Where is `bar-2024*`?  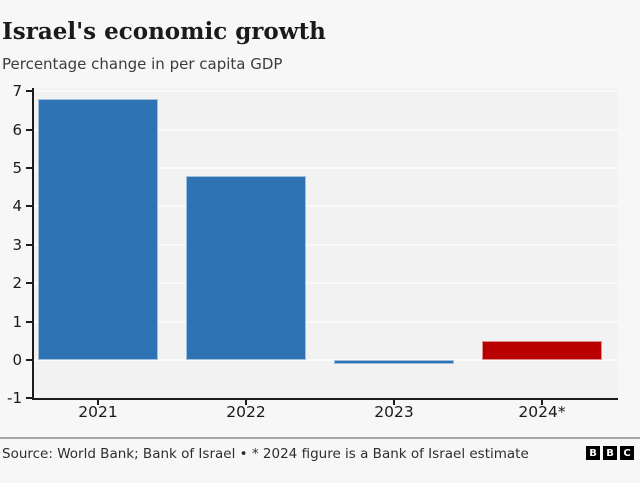
bar-2024* is located at coordinates (542, 350).